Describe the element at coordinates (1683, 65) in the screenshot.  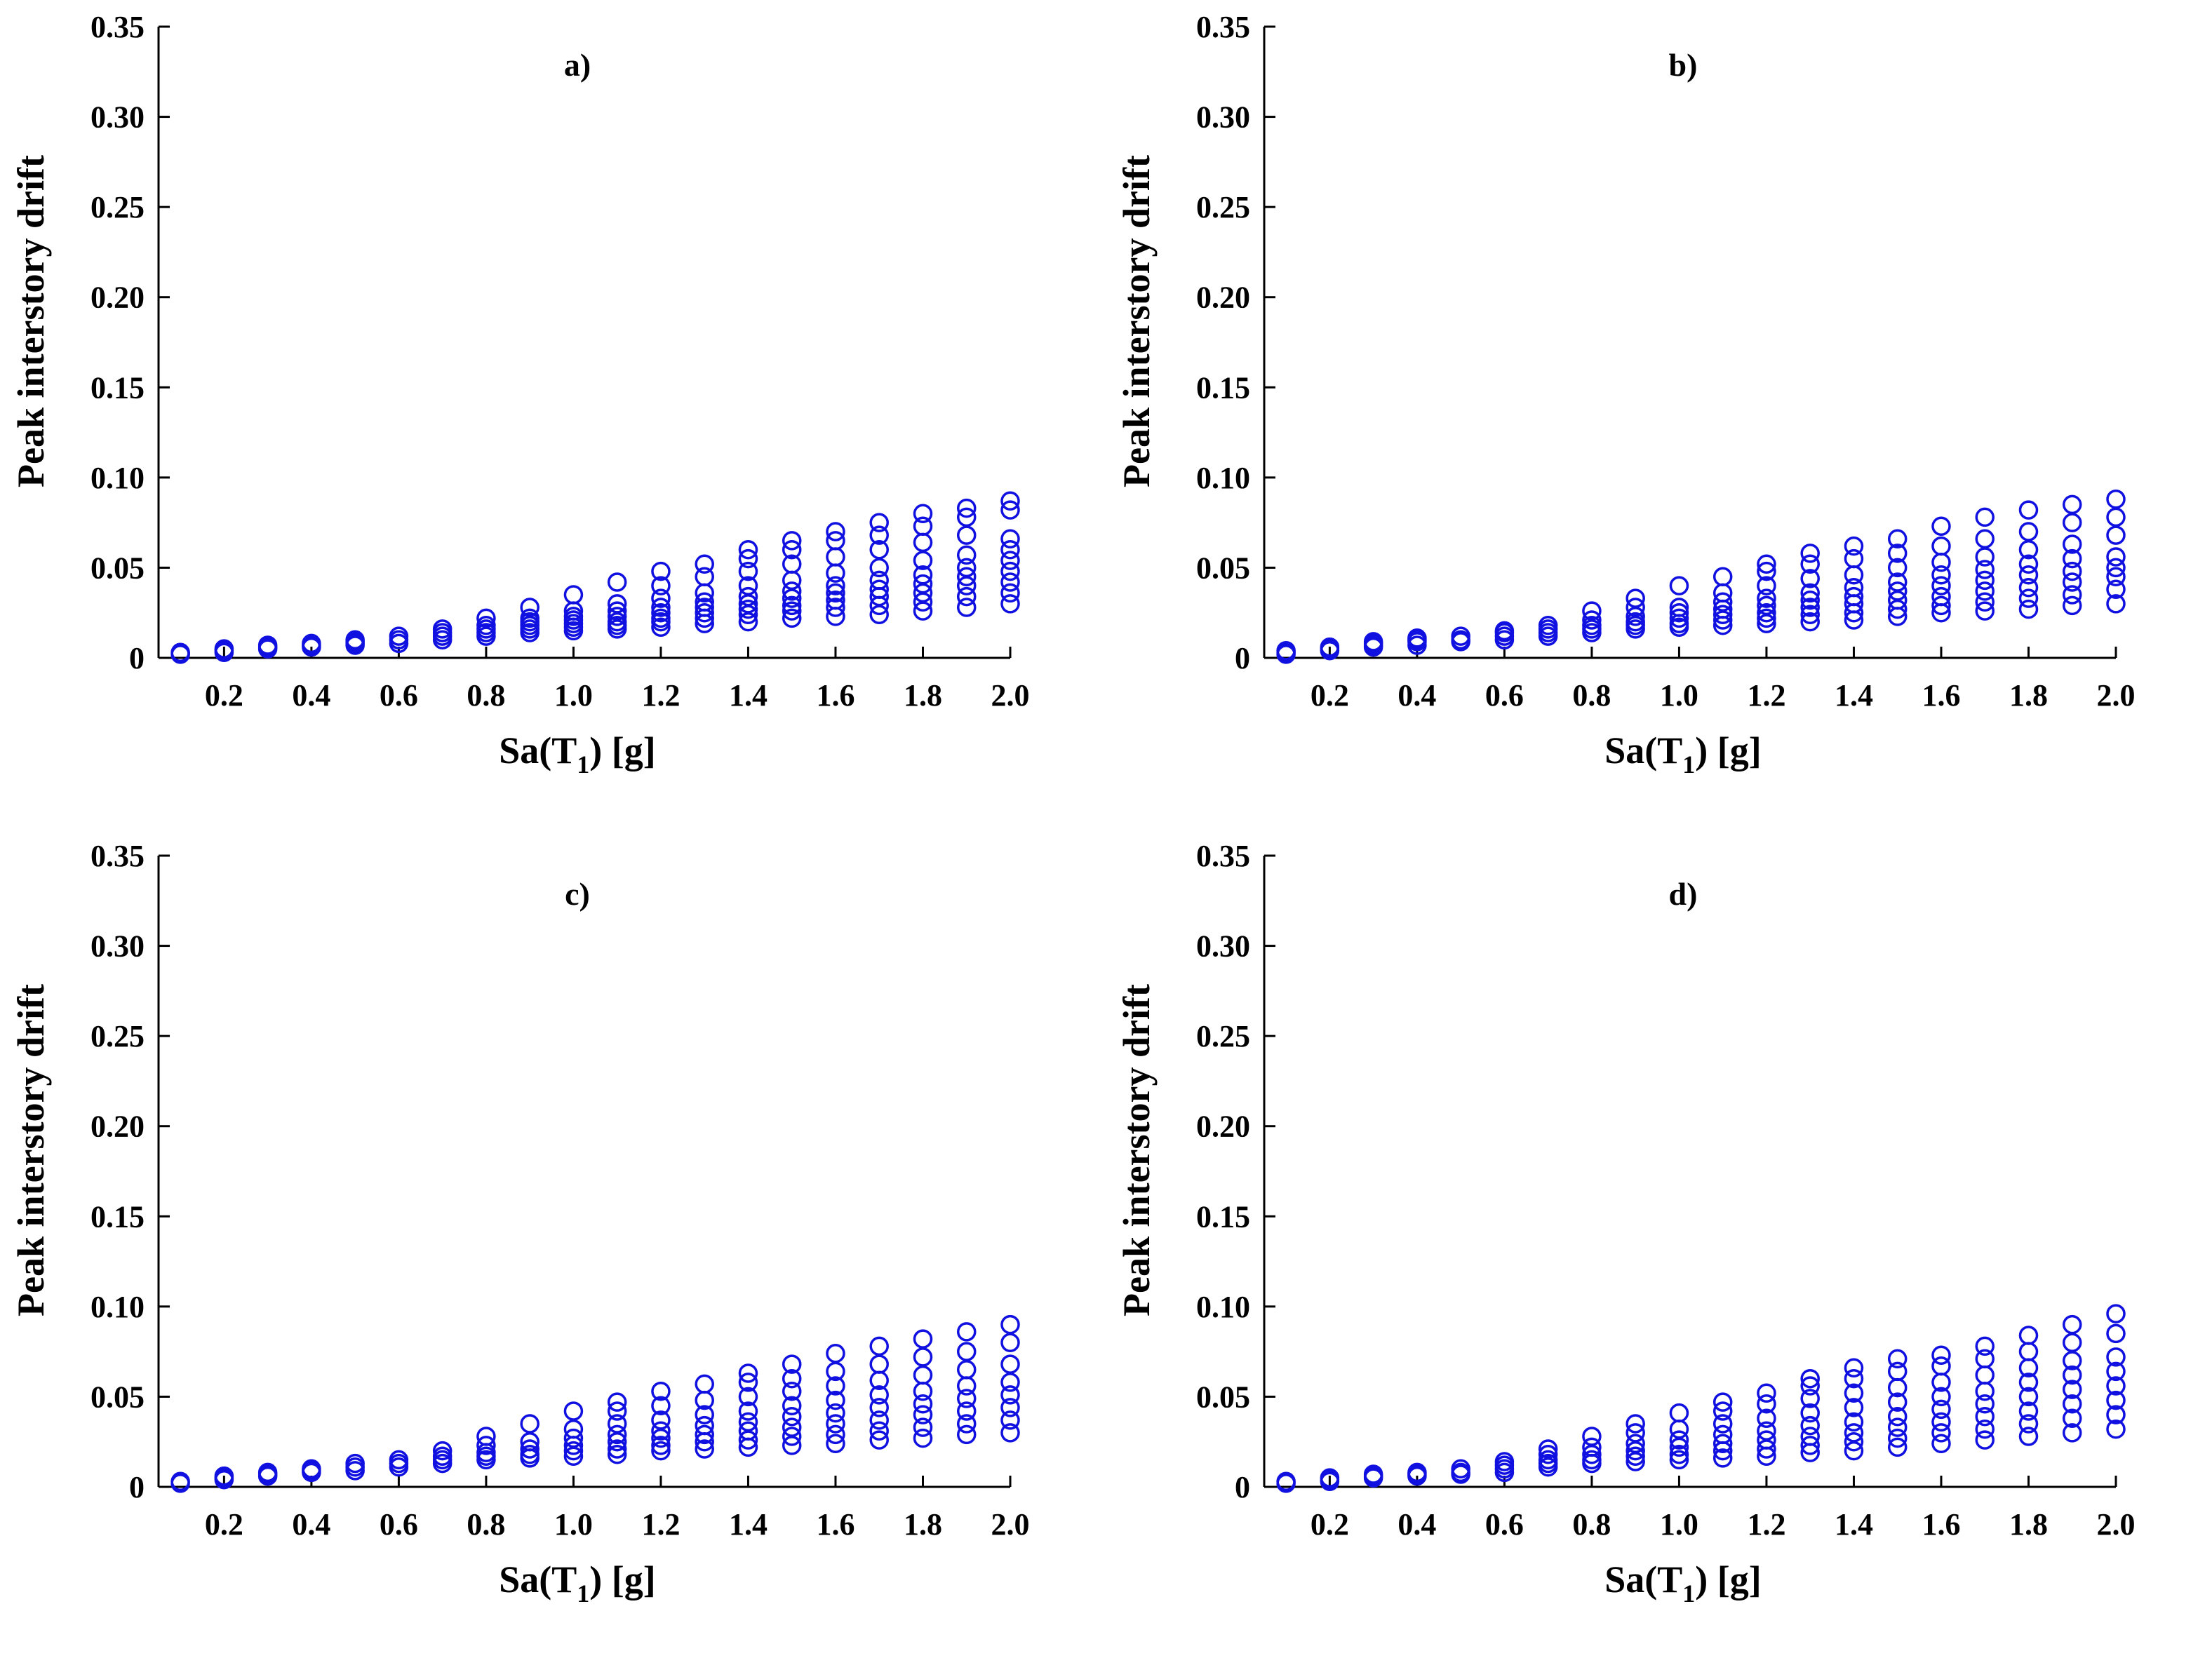
I see `panel-label: b)` at that location.